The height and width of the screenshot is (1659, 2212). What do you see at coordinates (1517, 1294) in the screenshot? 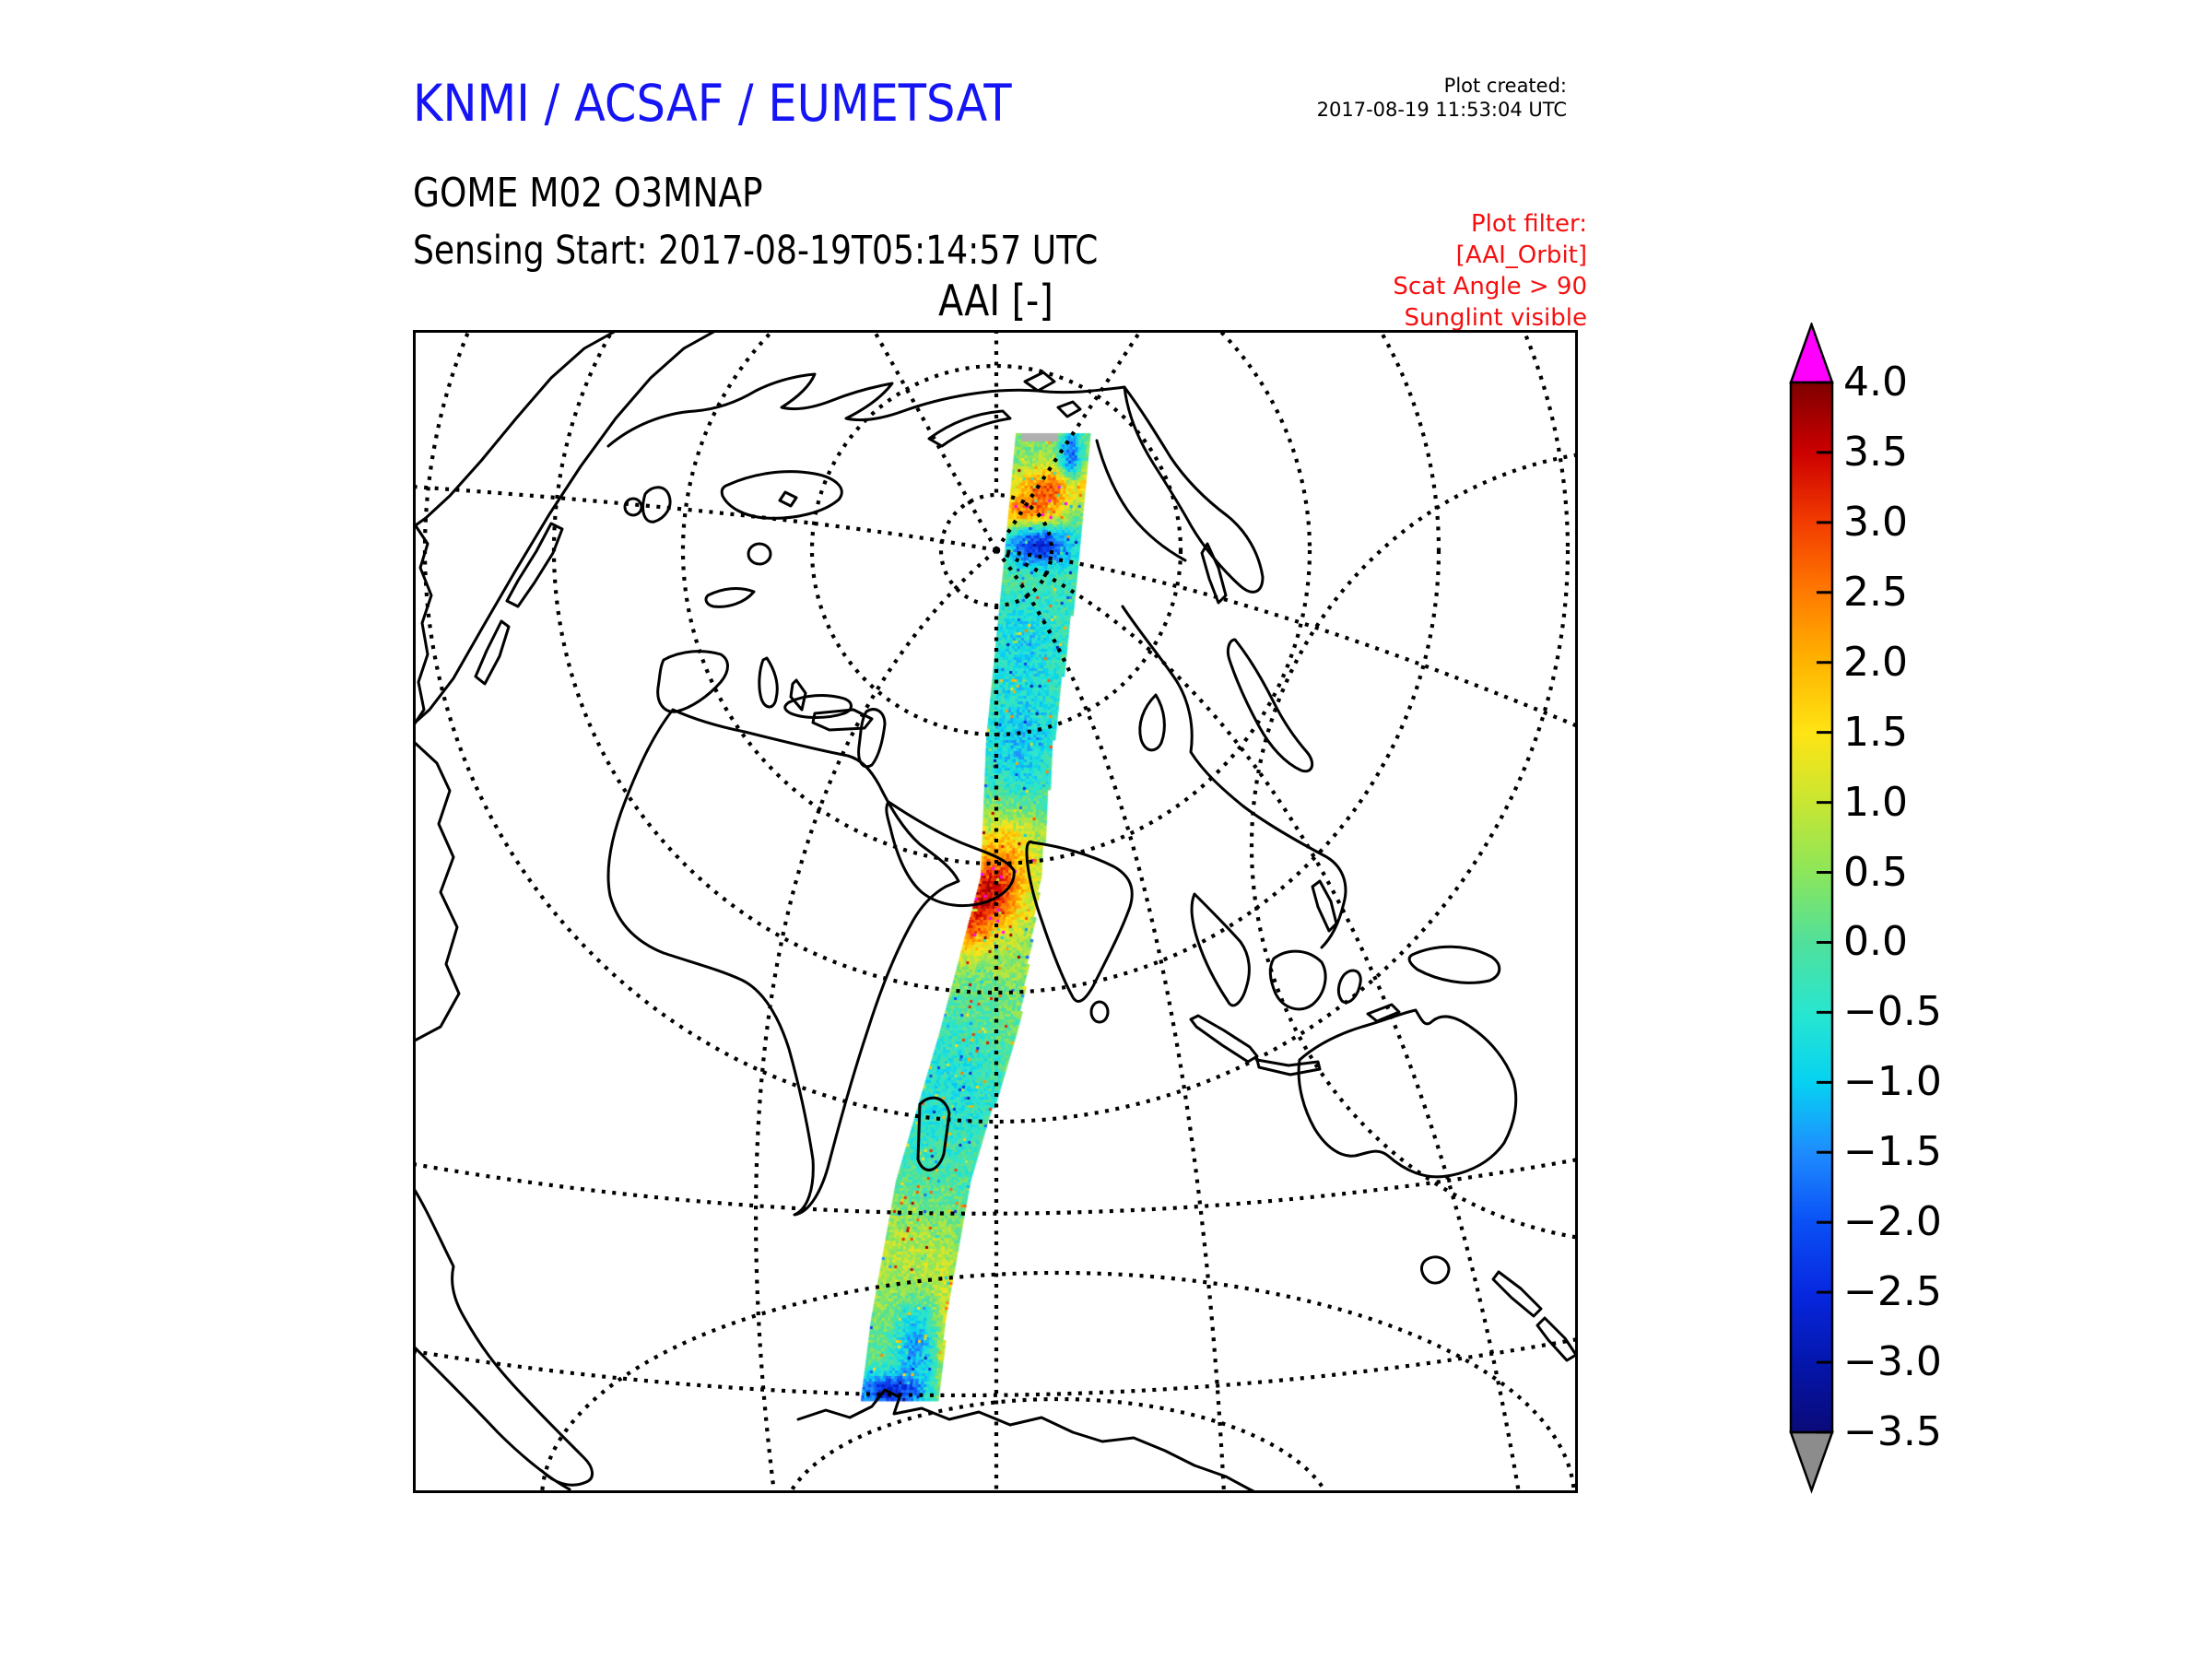
I see `coastline-new-zealand-north` at bounding box center [1517, 1294].